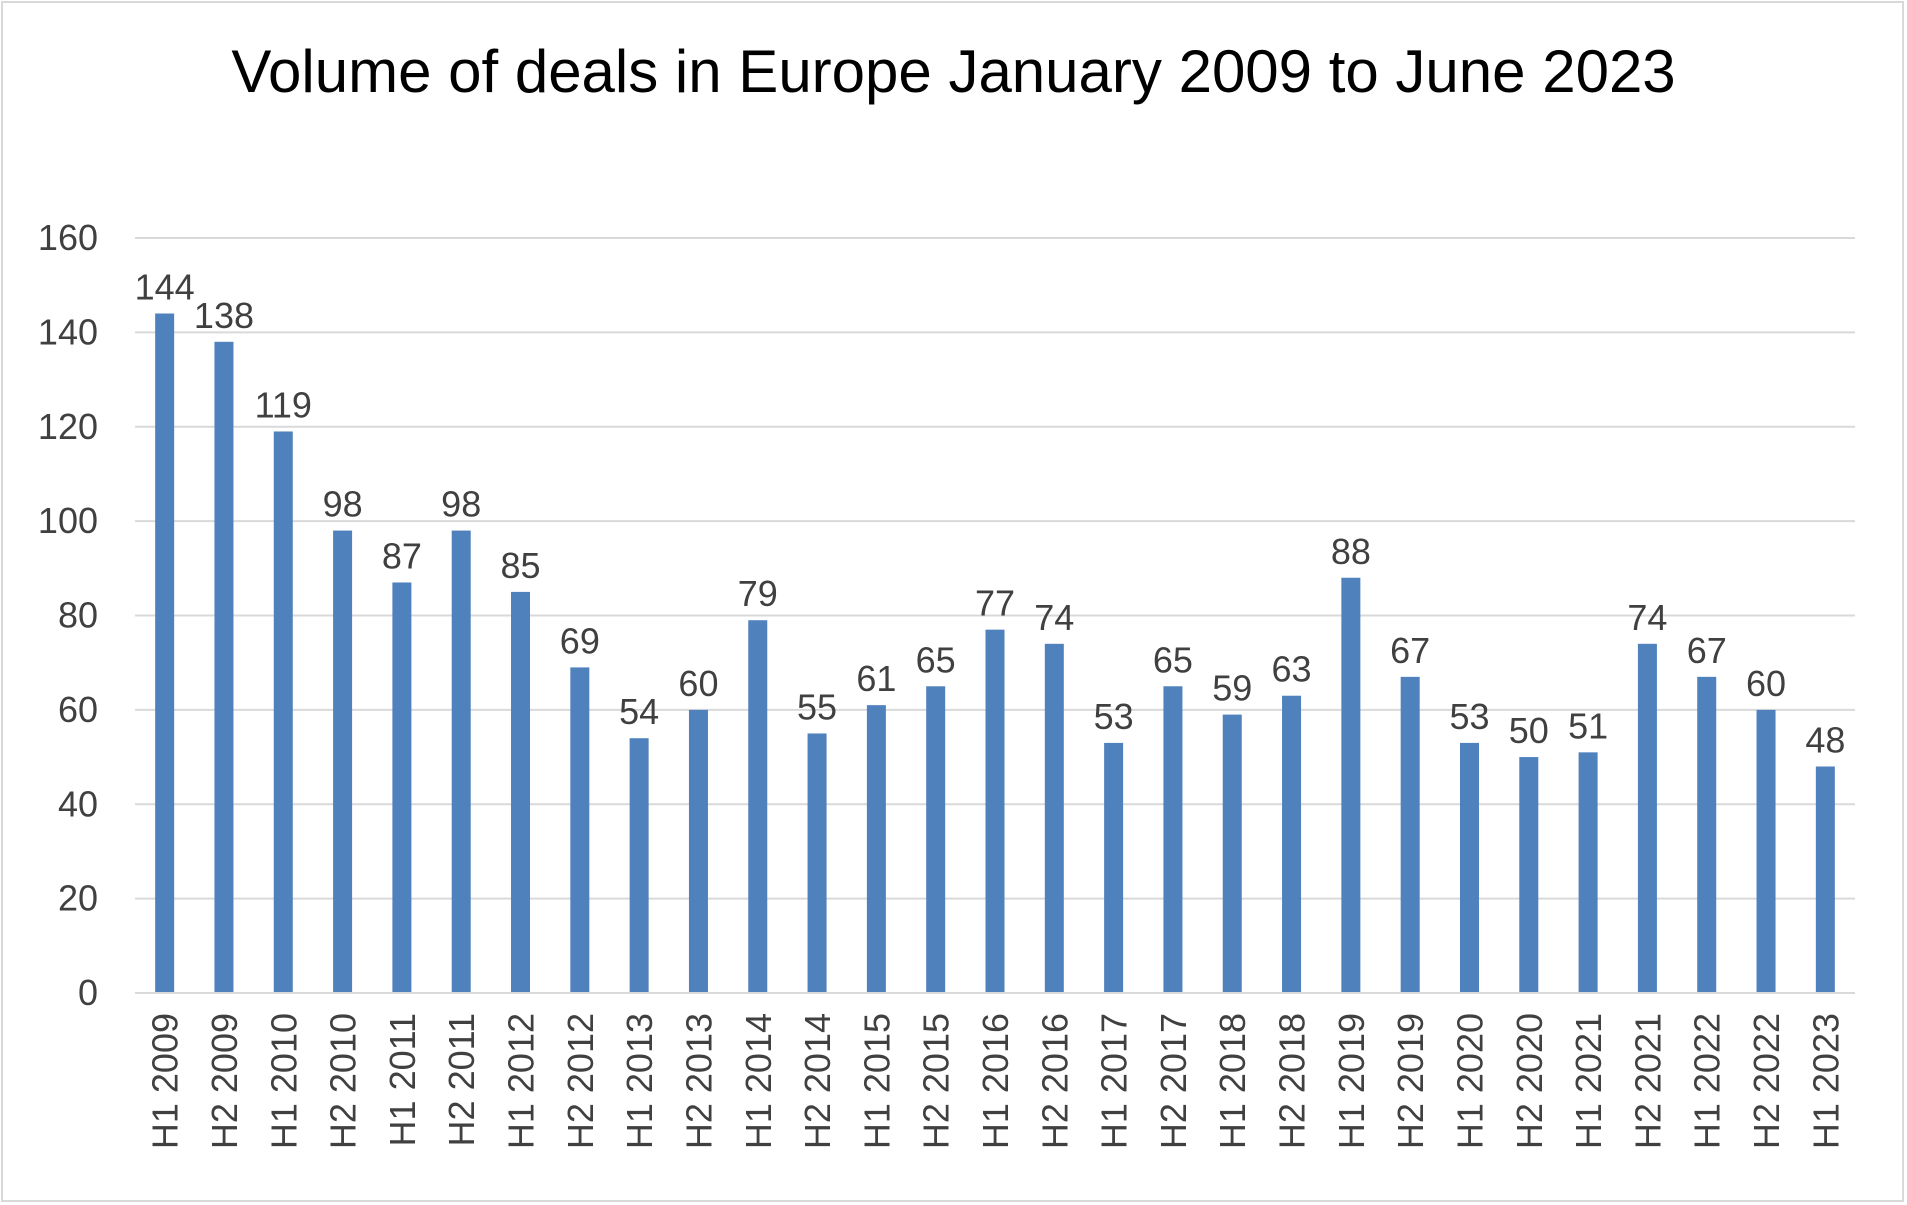  What do you see at coordinates (1766, 1081) in the screenshot?
I see `x-tick-label: H2 2022` at bounding box center [1766, 1081].